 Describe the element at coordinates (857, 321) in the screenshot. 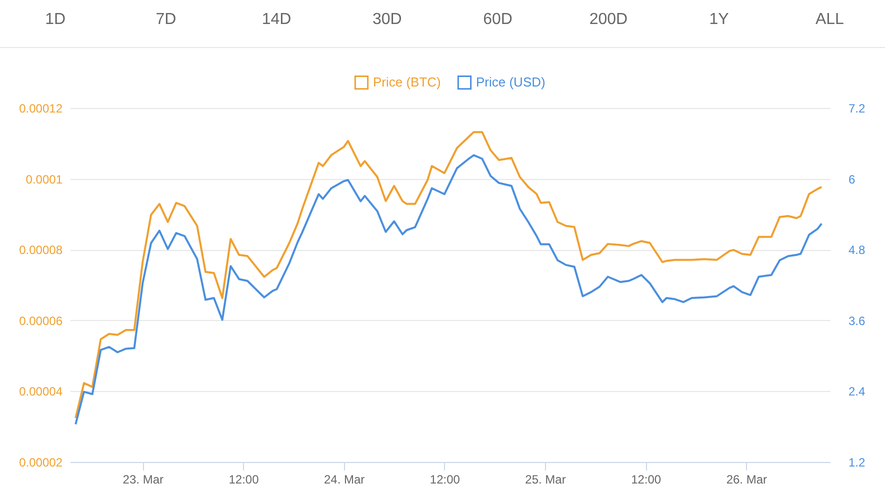

I see `y2-tick-label: 3.6` at that location.